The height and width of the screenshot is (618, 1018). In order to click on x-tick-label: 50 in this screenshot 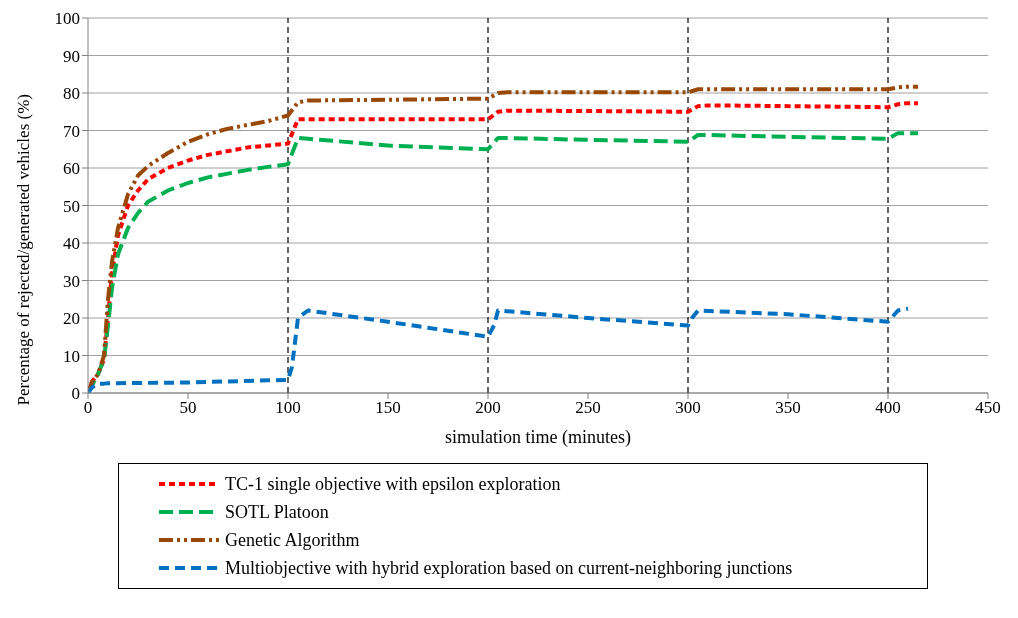, I will do `click(188, 408)`.